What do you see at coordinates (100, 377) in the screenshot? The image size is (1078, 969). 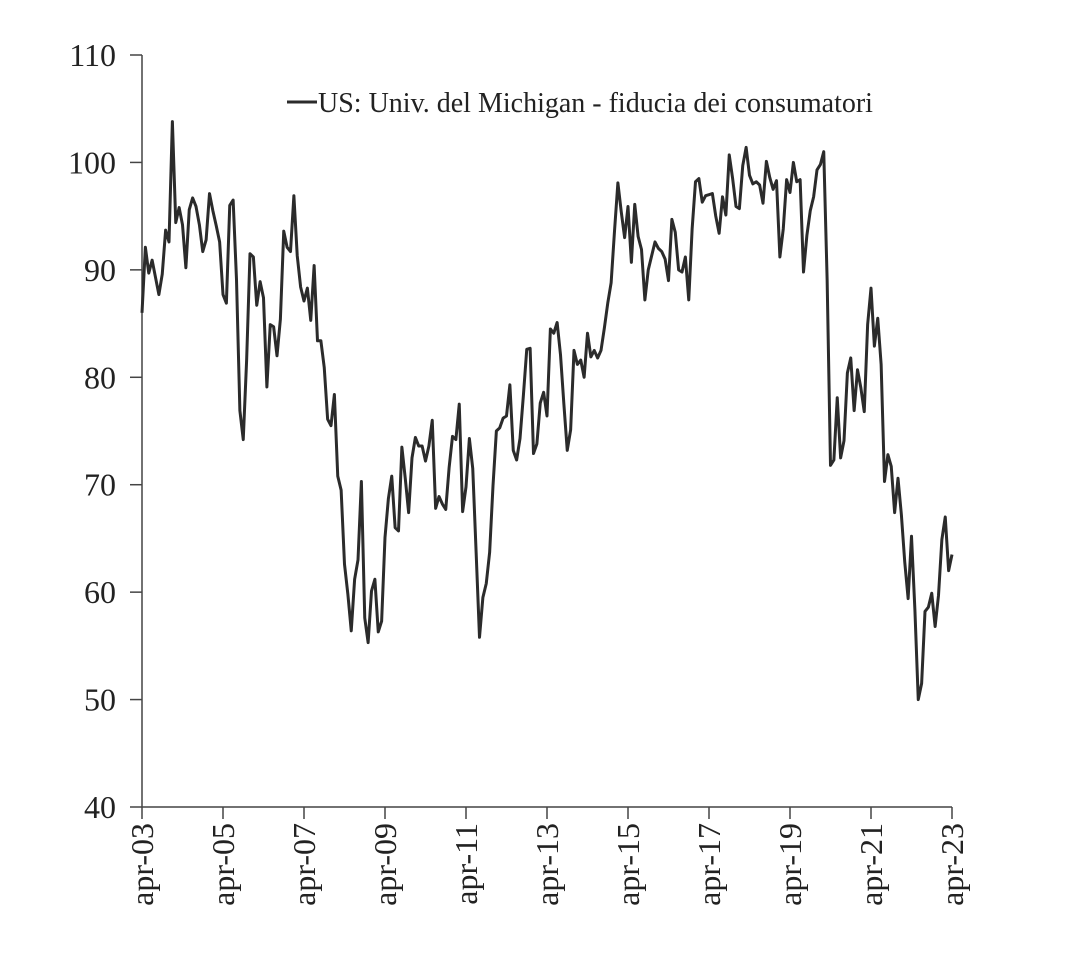 I see `y-tick-label: 80` at bounding box center [100, 377].